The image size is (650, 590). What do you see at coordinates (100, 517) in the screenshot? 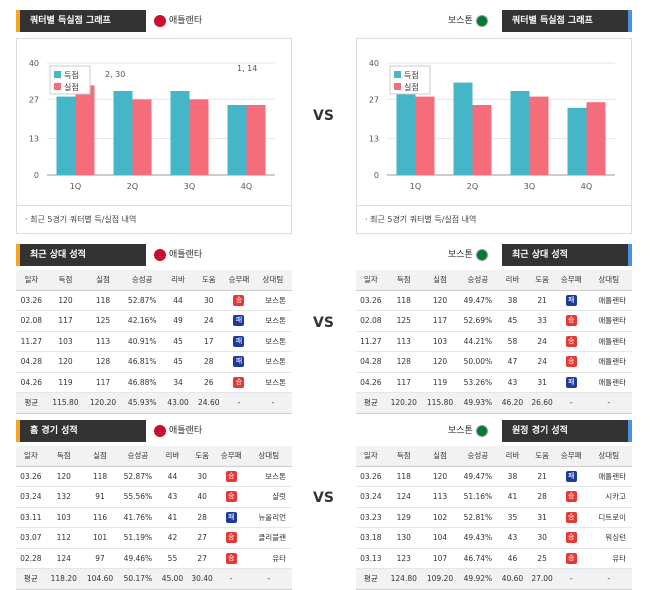
I see `cell-allowed: 116` at bounding box center [100, 517].